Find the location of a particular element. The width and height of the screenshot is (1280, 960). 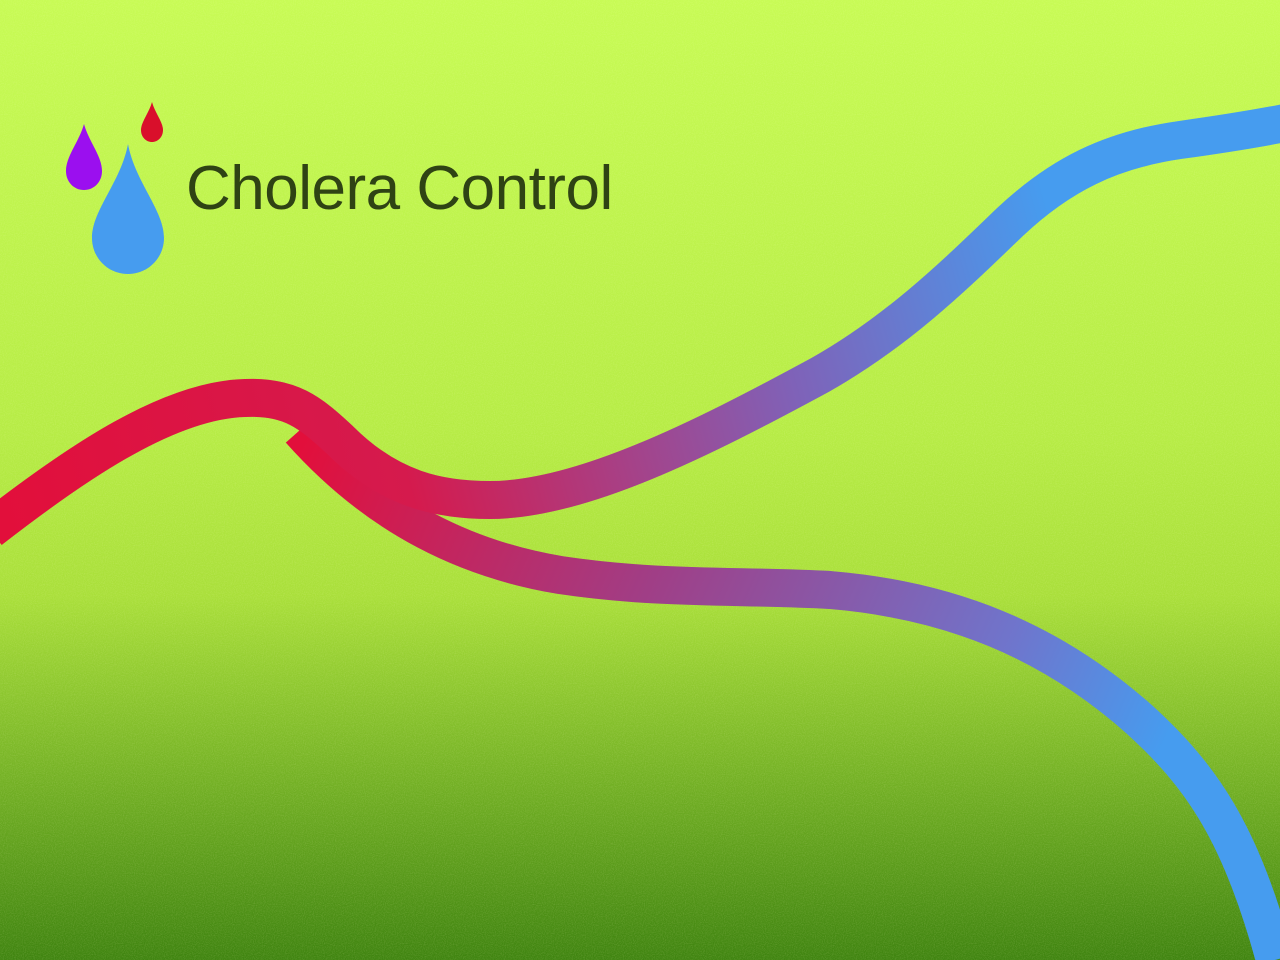

water-drops-logo-icon is located at coordinates (115, 188).